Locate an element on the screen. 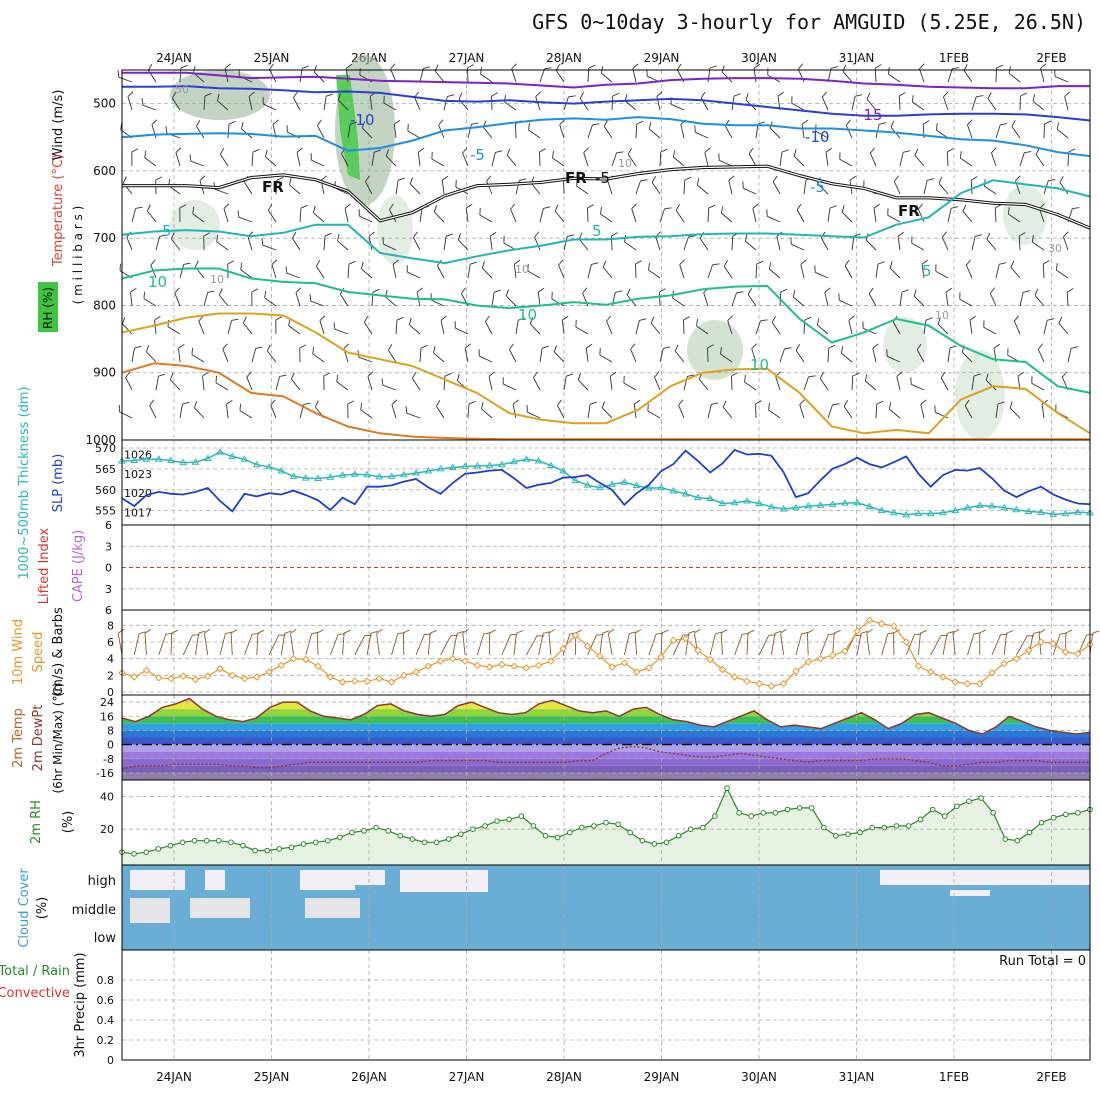 The height and width of the screenshot is (1104, 1100). temp-tick-label: 0 is located at coordinates (110, 745).